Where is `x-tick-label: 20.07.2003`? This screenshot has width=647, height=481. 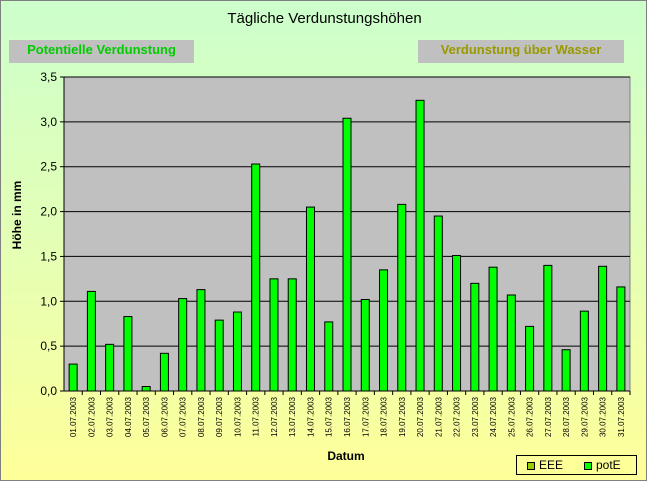 x-tick-label: 20.07.2003 is located at coordinates (420, 416).